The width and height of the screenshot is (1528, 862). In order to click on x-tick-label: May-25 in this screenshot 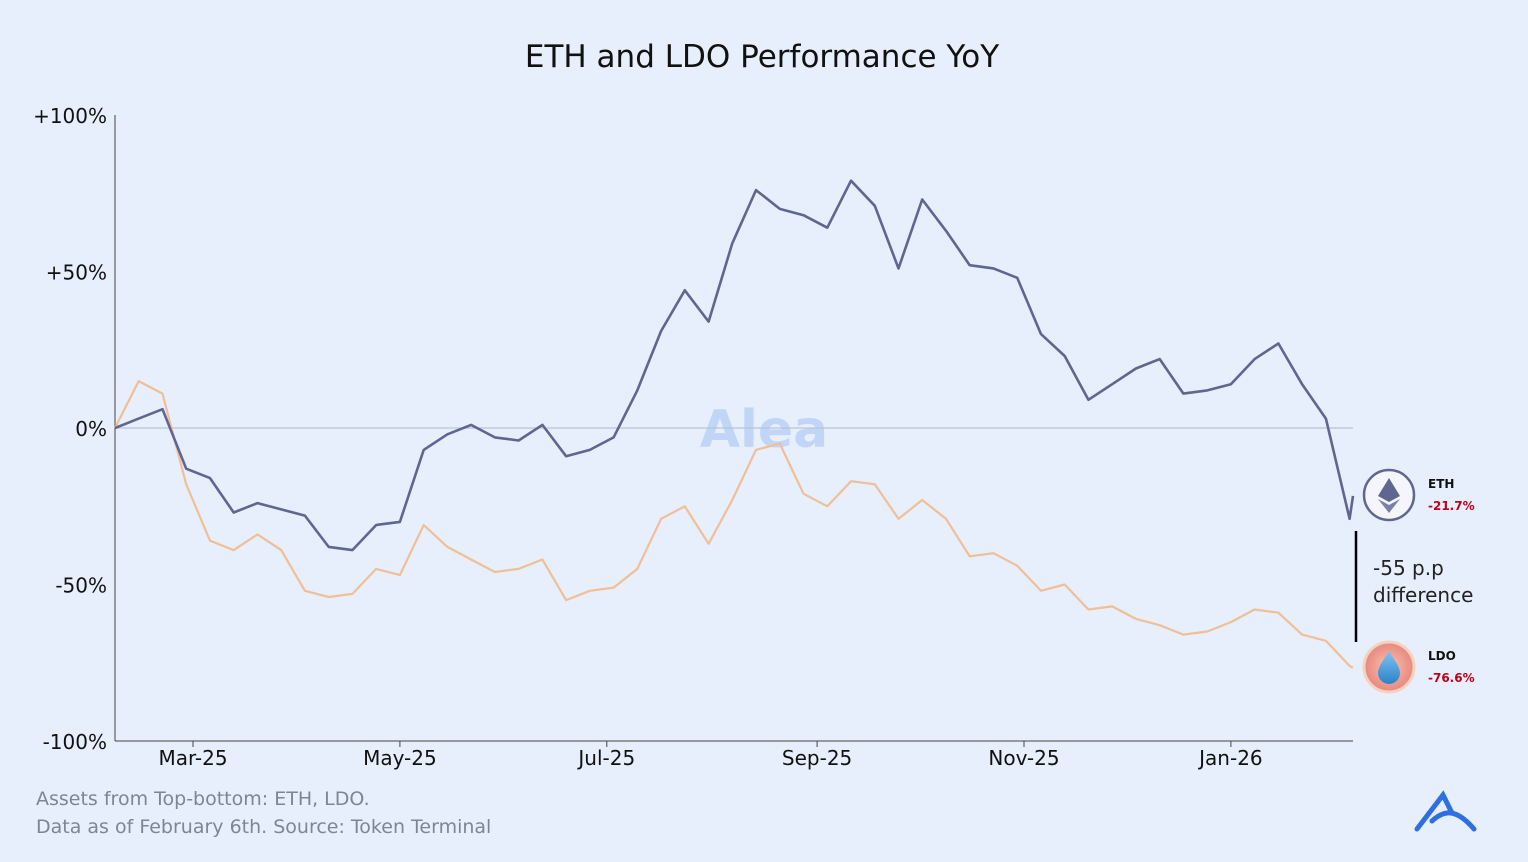, I will do `click(400, 758)`.